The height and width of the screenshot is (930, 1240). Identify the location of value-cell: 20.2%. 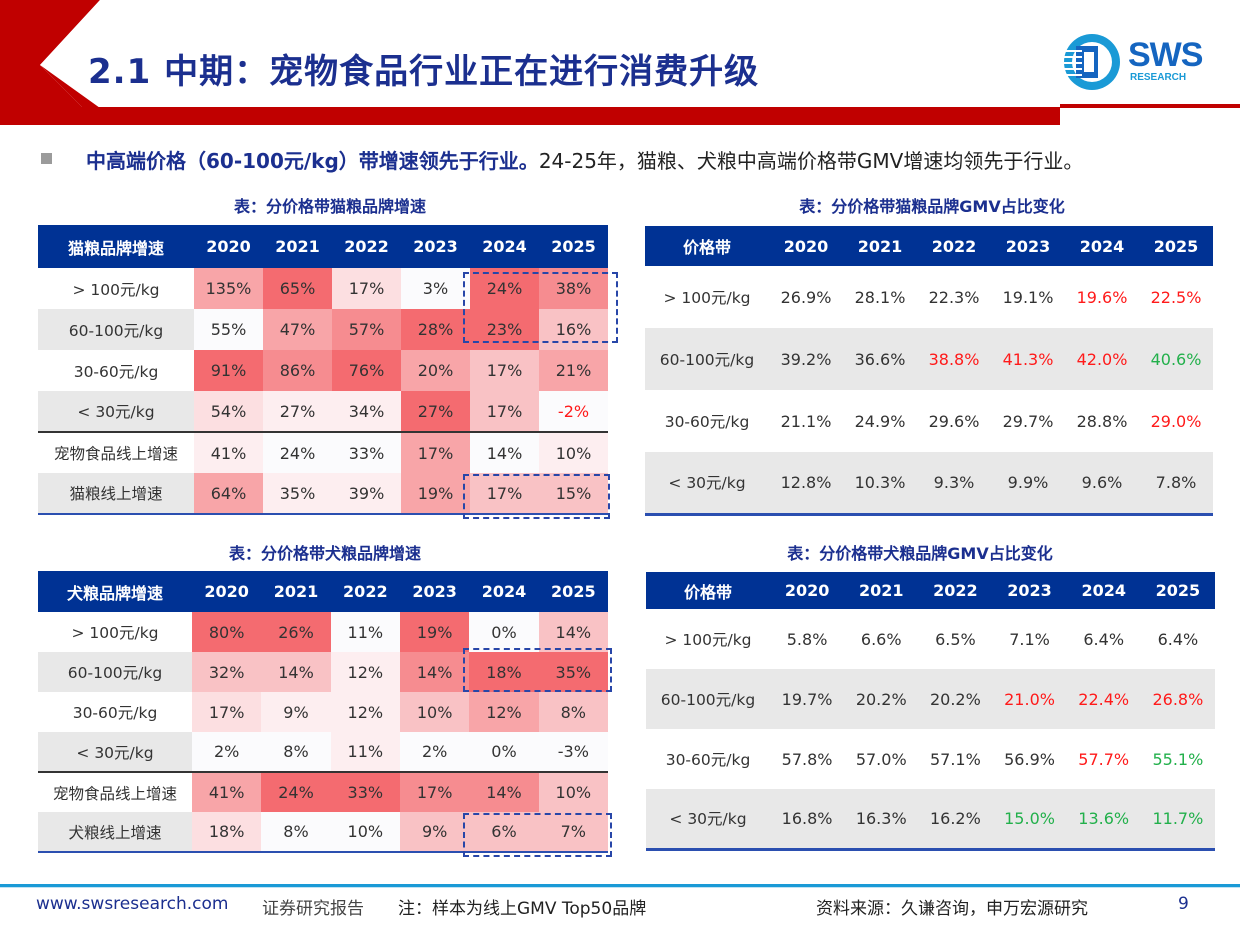
(881, 699).